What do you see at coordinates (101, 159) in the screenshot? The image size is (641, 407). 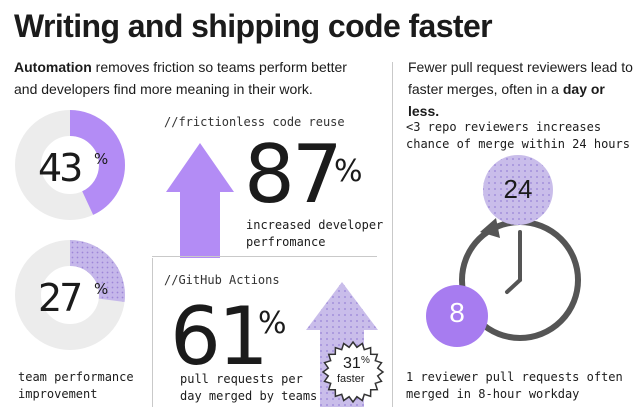 I see `donut-43-suffix: %` at bounding box center [101, 159].